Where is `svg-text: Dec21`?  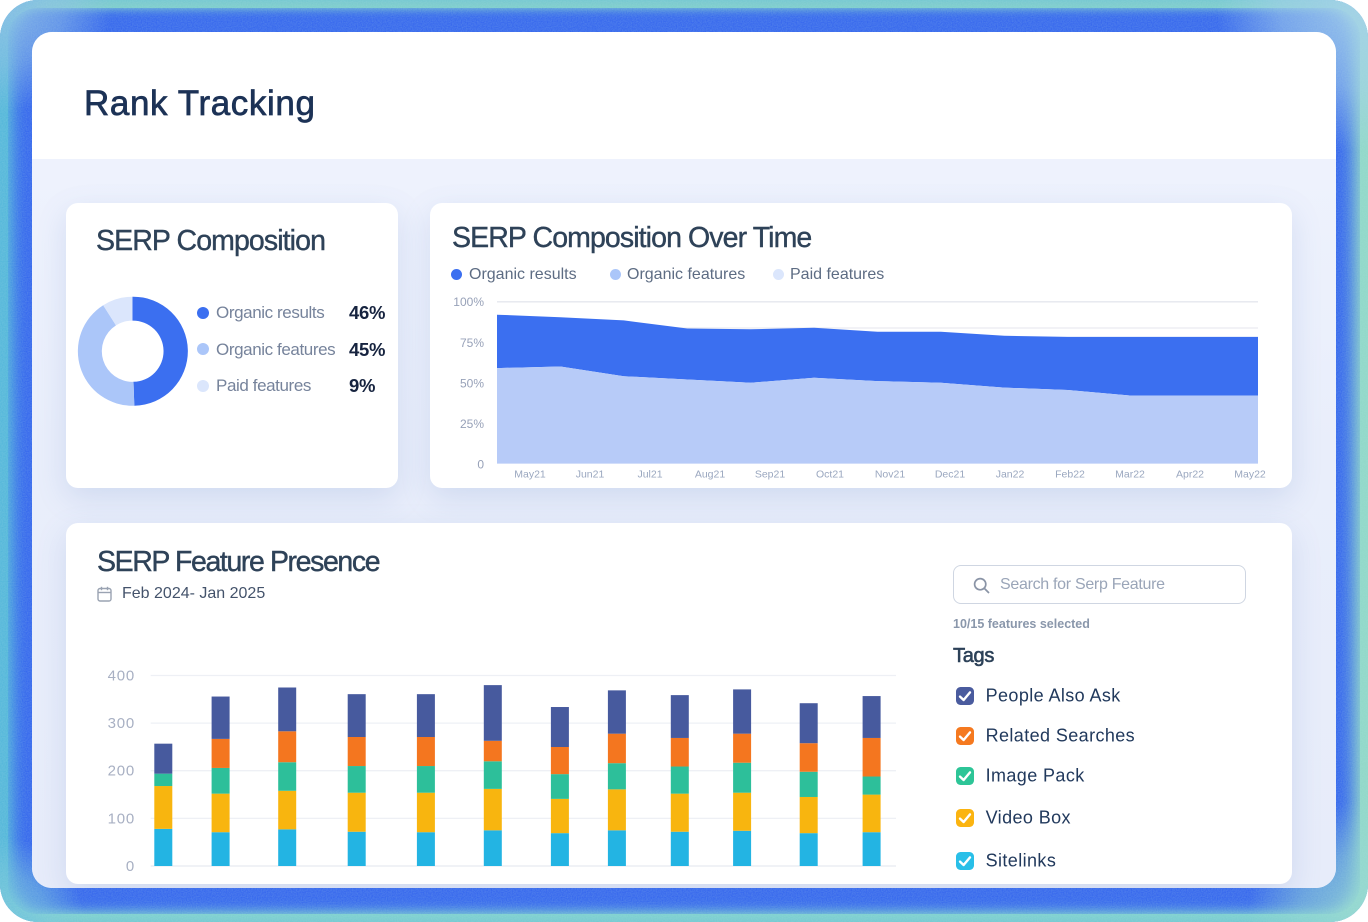
svg-text: Dec21 is located at coordinates (950, 475).